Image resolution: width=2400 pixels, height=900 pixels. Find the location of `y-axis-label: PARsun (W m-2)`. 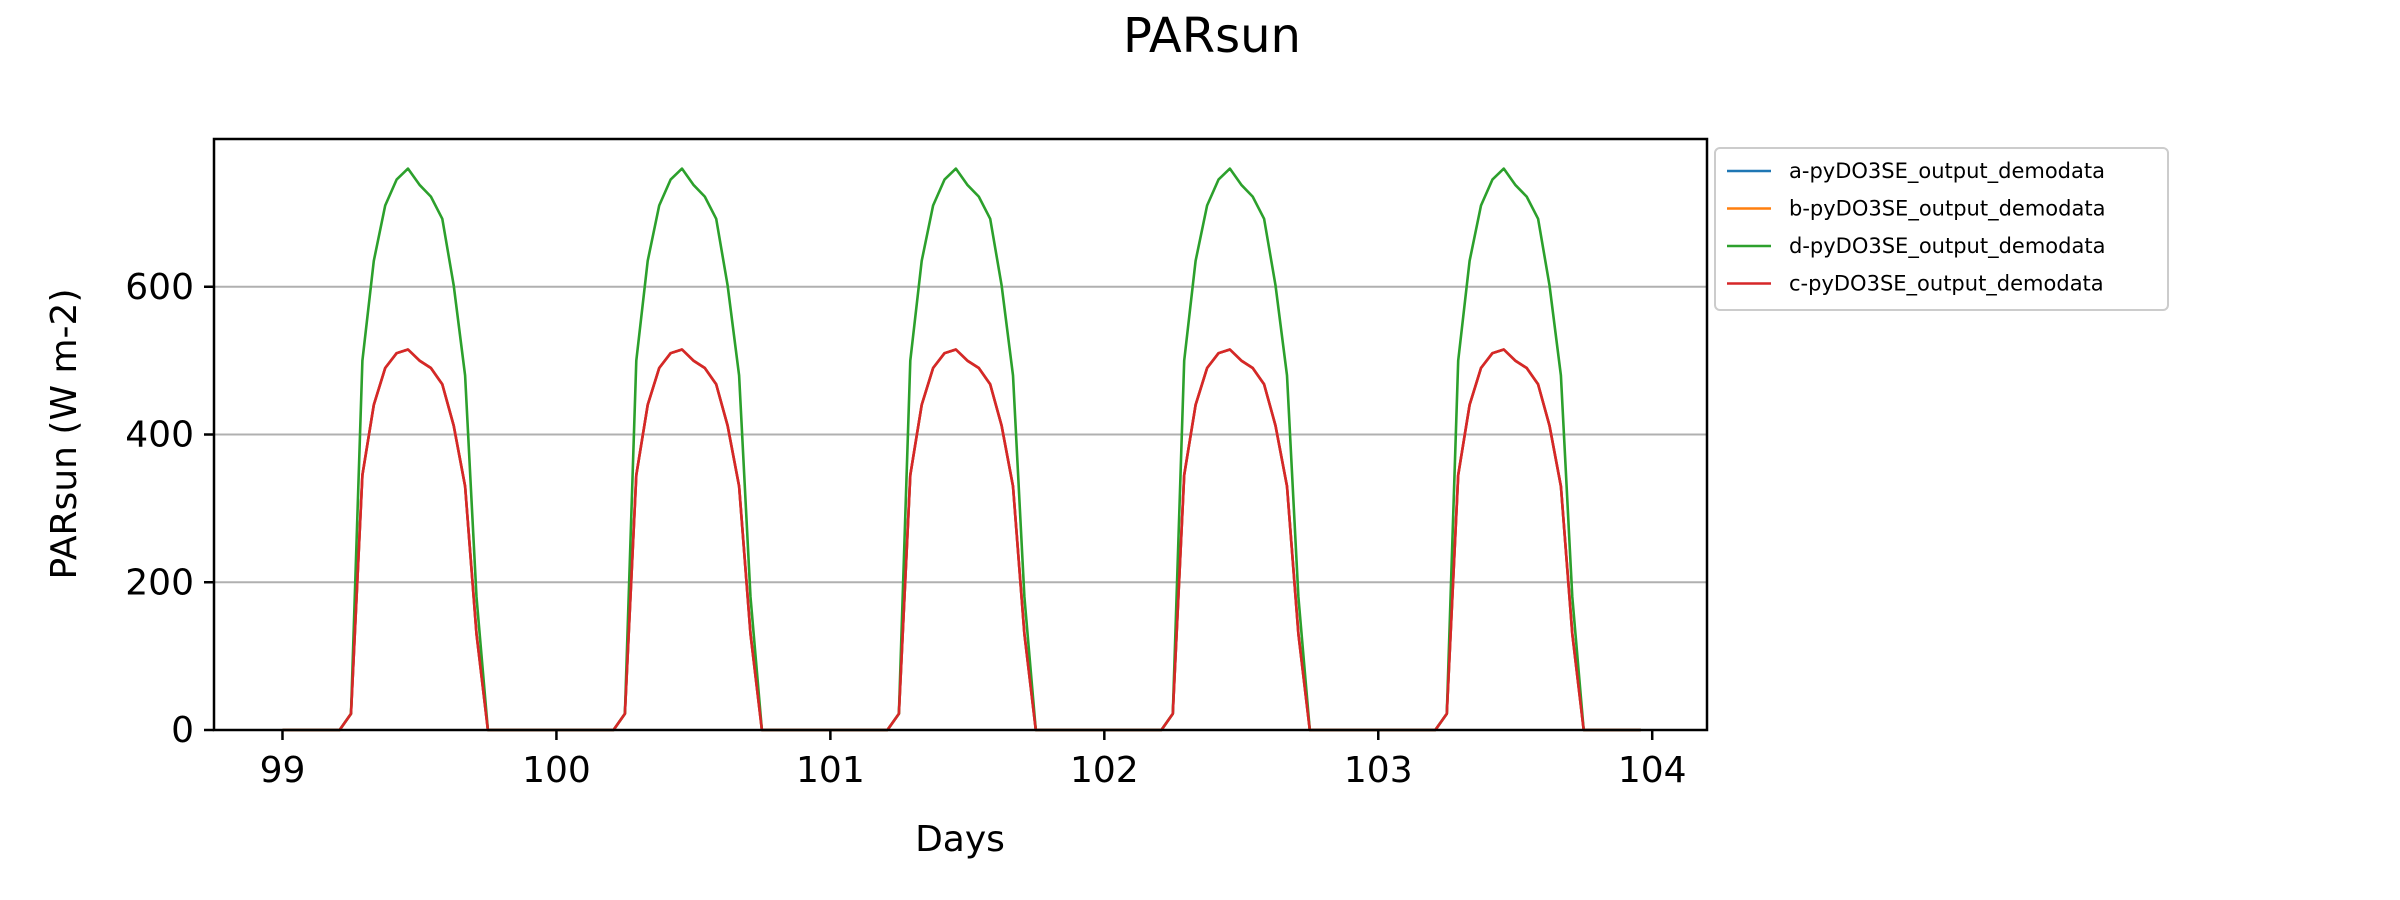

y-axis-label: PARsun (W m-2) is located at coordinates (64, 434).